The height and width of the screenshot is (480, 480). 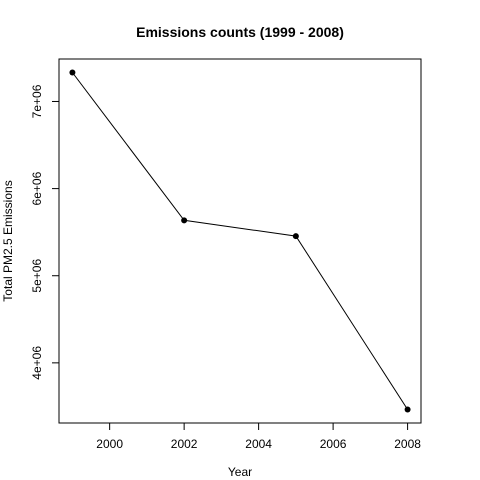 What do you see at coordinates (8, 240) in the screenshot?
I see `y-axis-label: Total PM2.5 Emissions` at bounding box center [8, 240].